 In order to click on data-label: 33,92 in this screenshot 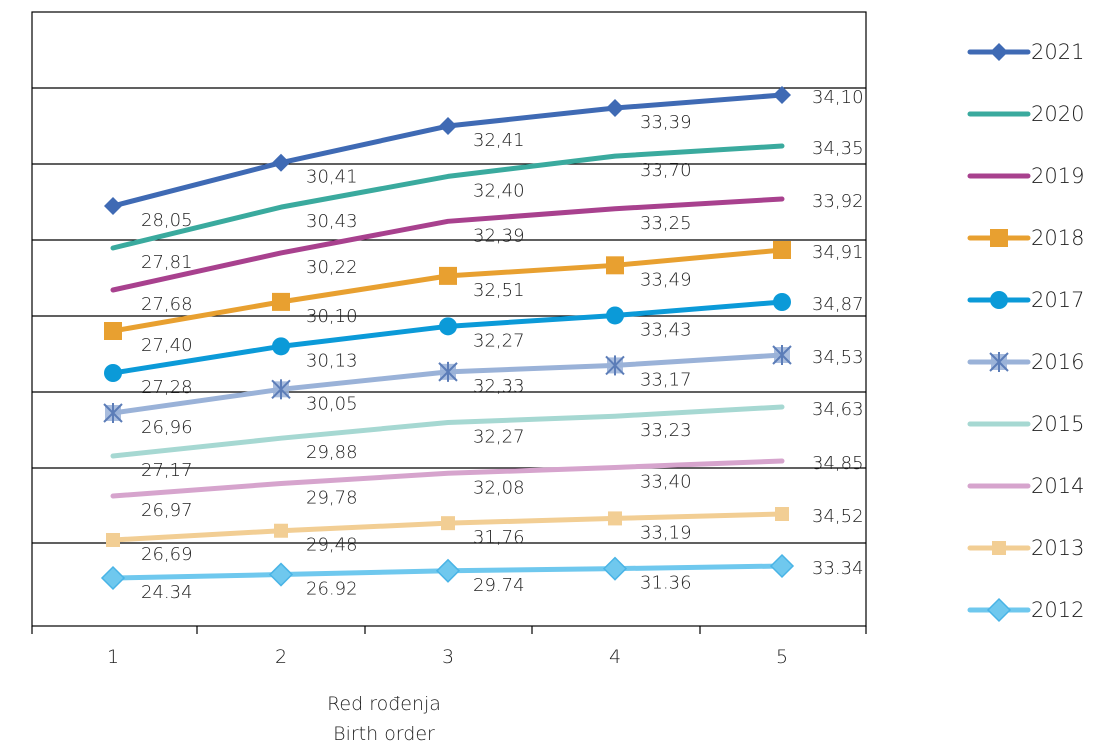, I will do `click(838, 201)`.